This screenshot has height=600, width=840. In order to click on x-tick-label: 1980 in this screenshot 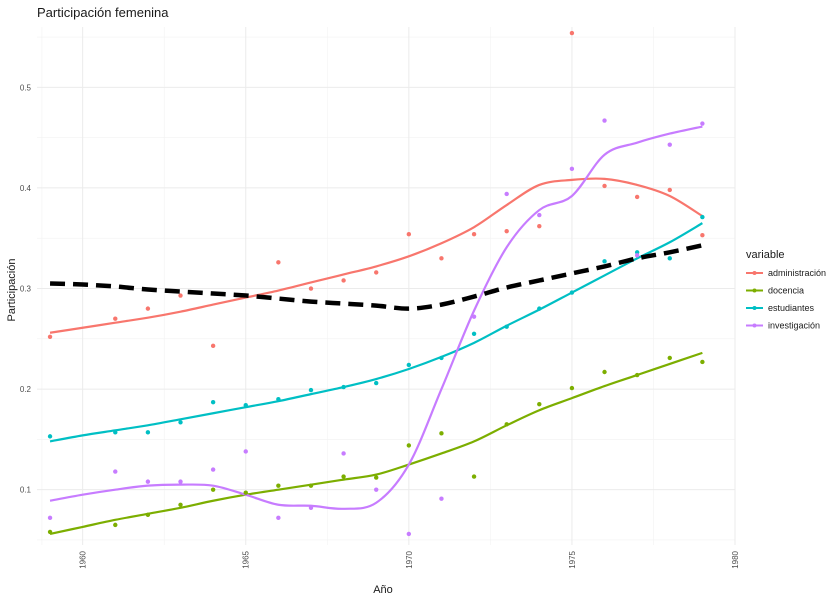, I will do `click(735, 559)`.